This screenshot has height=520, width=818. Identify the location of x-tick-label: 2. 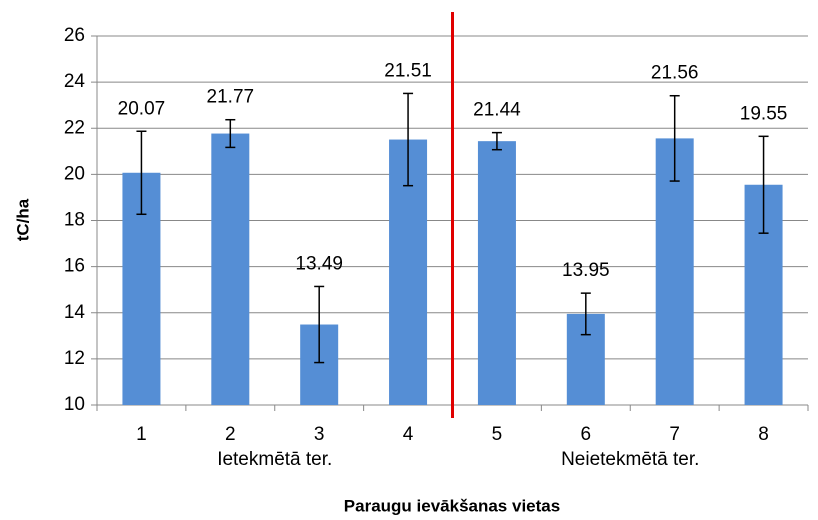
(230, 434).